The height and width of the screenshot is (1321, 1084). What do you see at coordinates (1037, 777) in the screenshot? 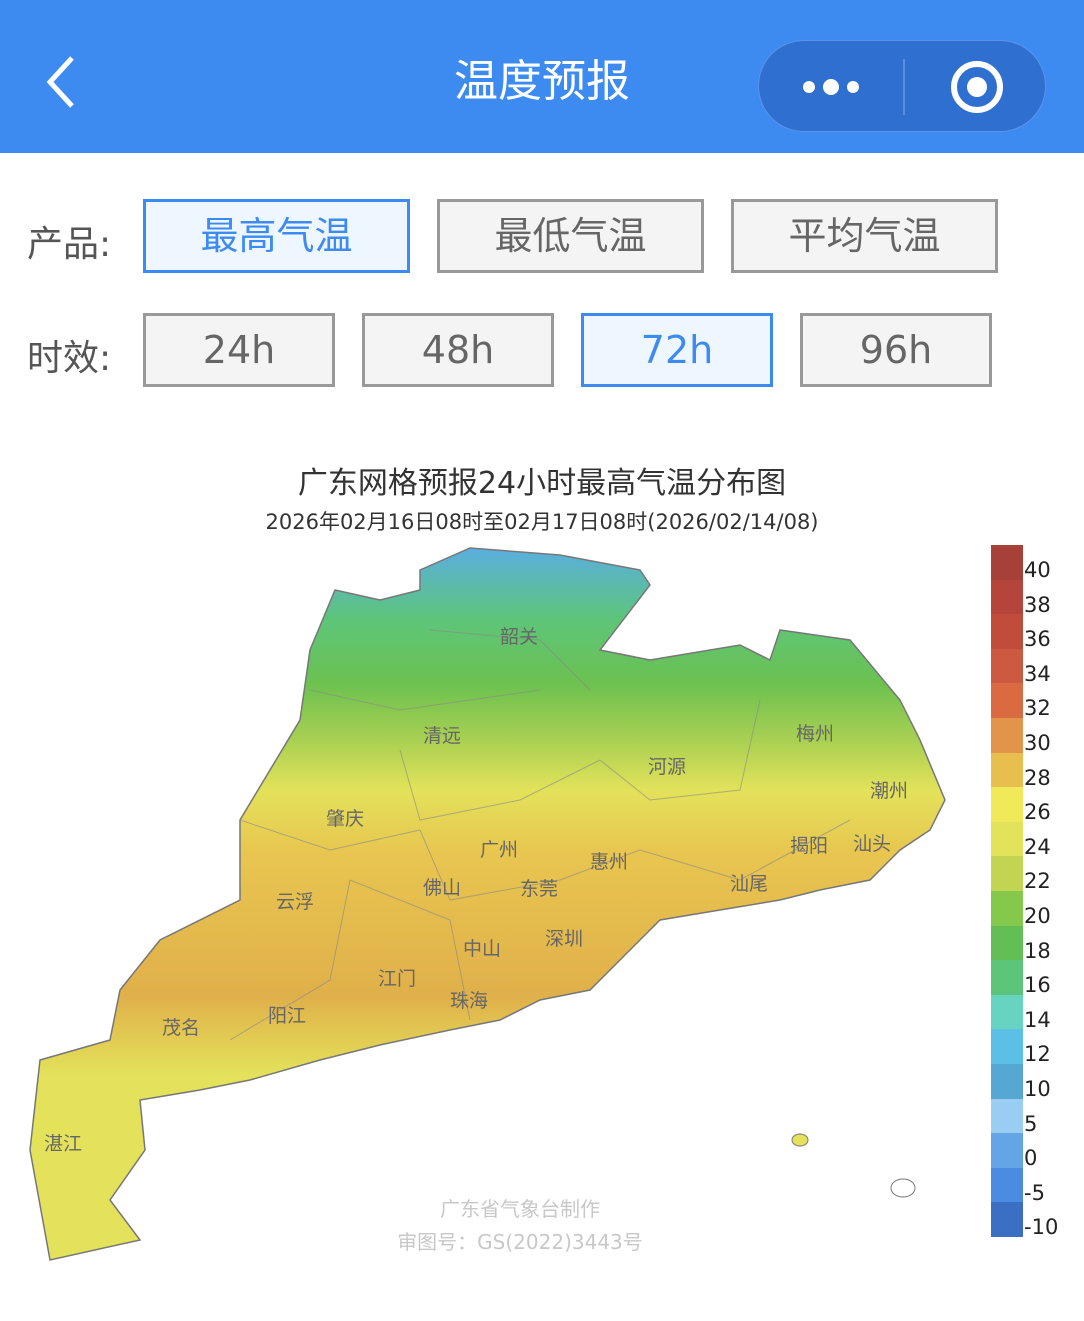
I see `legend-label: 28` at bounding box center [1037, 777].